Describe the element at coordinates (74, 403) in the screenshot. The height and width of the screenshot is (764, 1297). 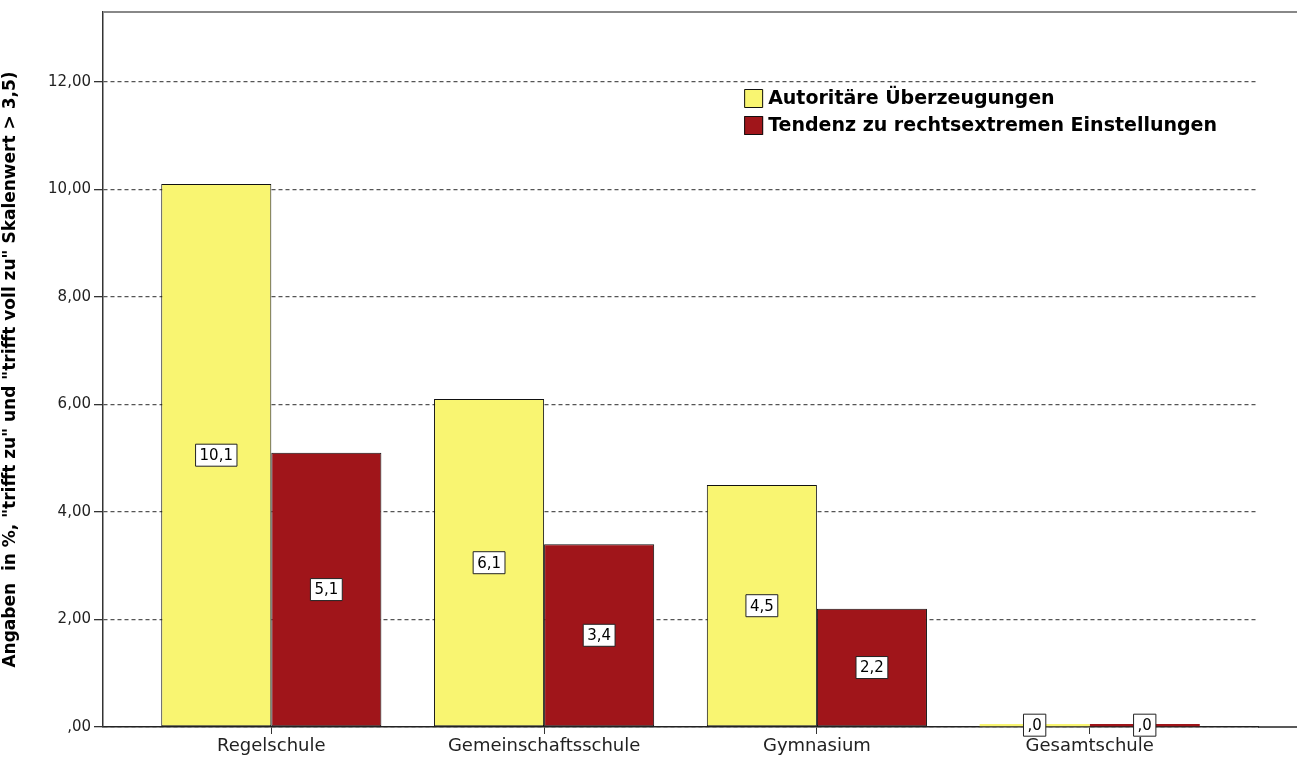
I see `y-tick-label: 6,00` at that location.